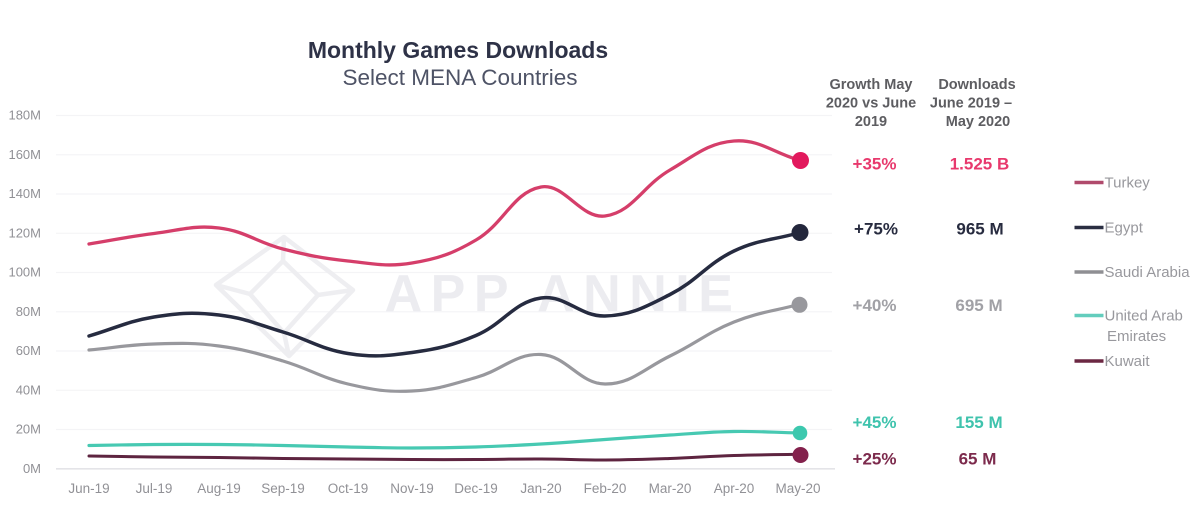 Image resolution: width=1200 pixels, height=530 pixels. I want to click on svg-text: 965 M, so click(979, 229).